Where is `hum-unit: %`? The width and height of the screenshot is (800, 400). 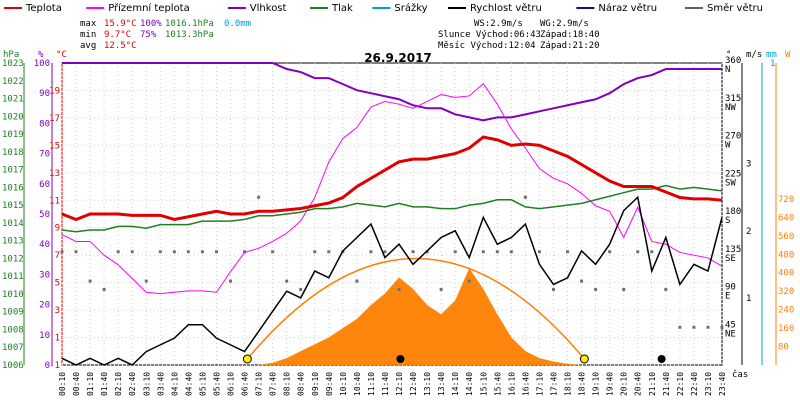
hum-unit: % is located at coordinates (41, 55).